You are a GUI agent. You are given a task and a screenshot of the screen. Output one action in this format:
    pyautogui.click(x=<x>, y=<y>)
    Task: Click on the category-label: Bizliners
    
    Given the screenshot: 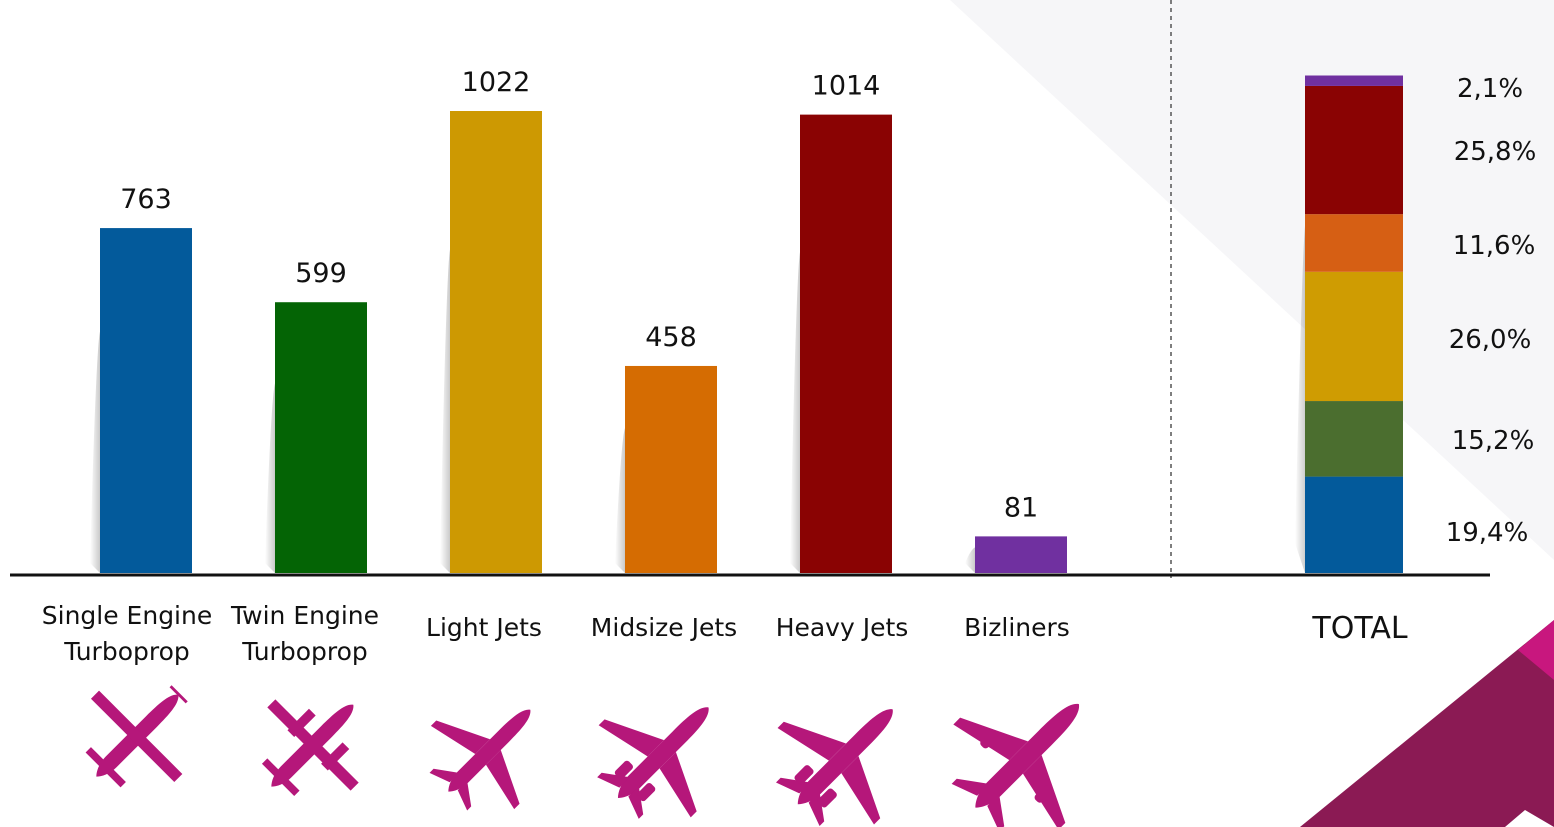 What is the action you would take?
    pyautogui.click(x=1017, y=627)
    